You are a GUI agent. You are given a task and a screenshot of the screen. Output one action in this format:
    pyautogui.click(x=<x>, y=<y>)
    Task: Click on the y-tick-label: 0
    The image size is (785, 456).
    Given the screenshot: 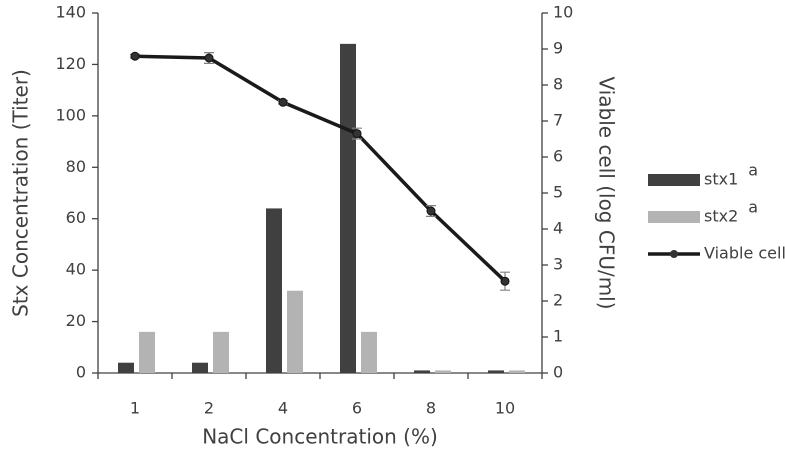 What is the action you would take?
    pyautogui.click(x=81, y=372)
    